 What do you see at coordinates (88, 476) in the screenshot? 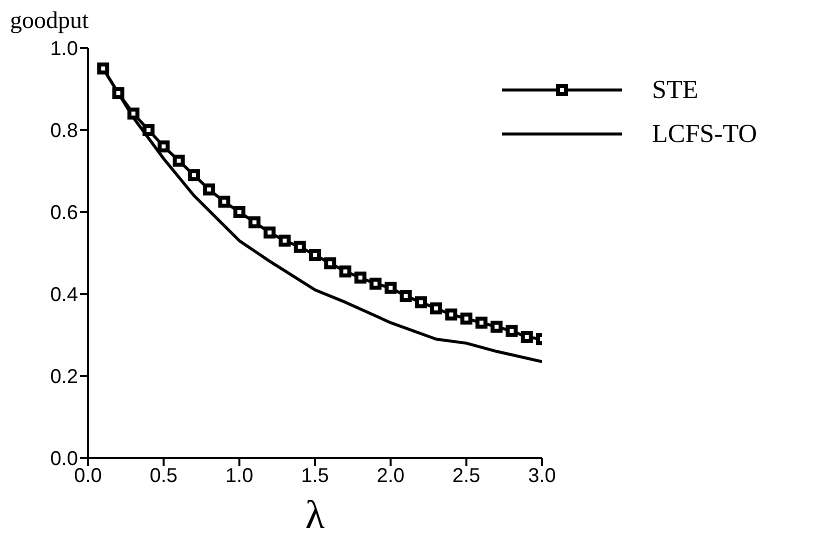
I see `x-tick-label: 0.0` at bounding box center [88, 476].